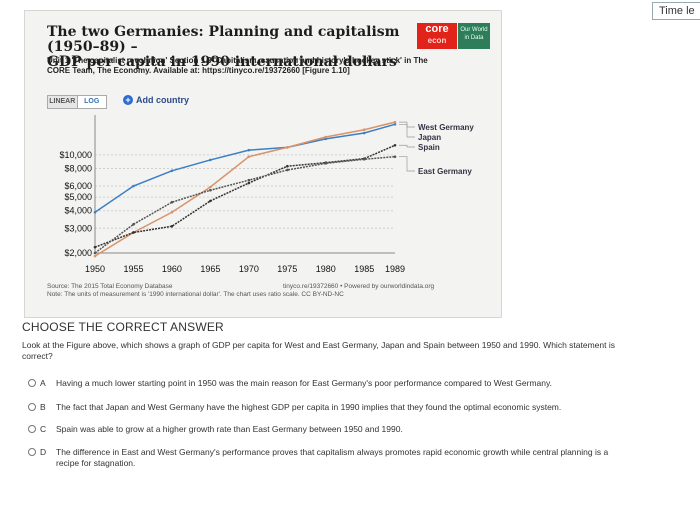  Describe the element at coordinates (287, 269) in the screenshot. I see `x-tick-label: 1975` at that location.